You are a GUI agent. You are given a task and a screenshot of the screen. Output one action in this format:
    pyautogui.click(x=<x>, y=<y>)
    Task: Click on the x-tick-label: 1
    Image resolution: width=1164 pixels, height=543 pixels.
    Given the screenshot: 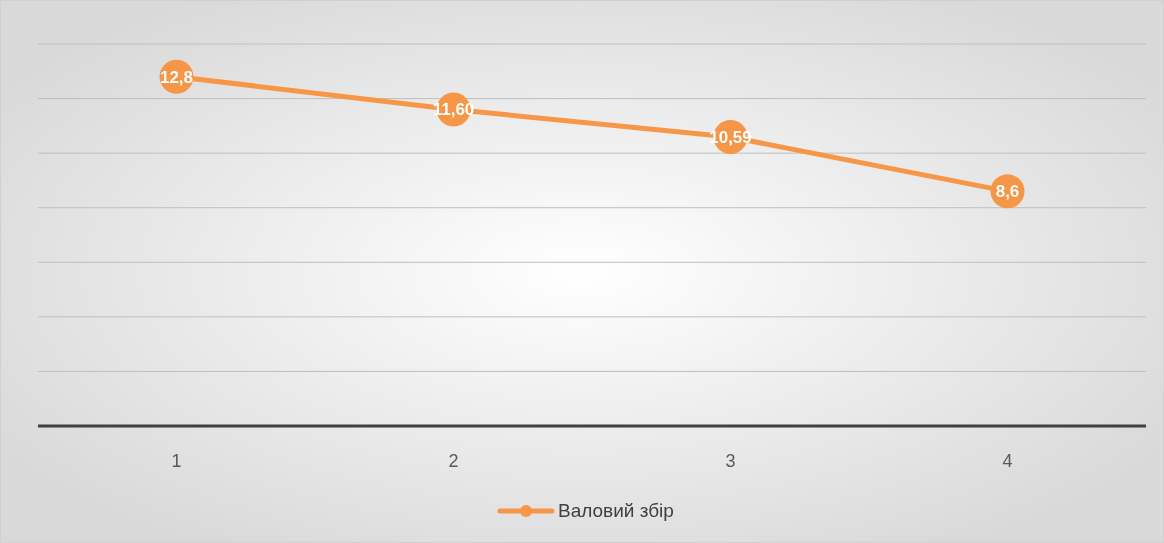 What is the action you would take?
    pyautogui.click(x=176, y=461)
    